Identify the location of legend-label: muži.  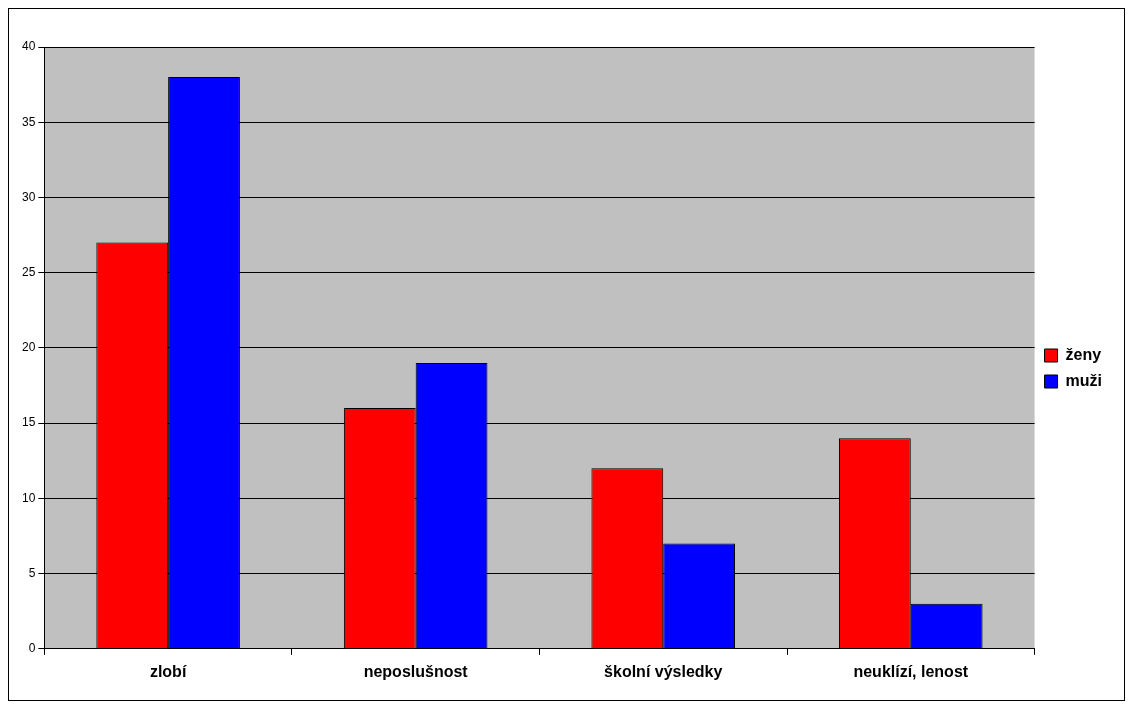
(1084, 380).